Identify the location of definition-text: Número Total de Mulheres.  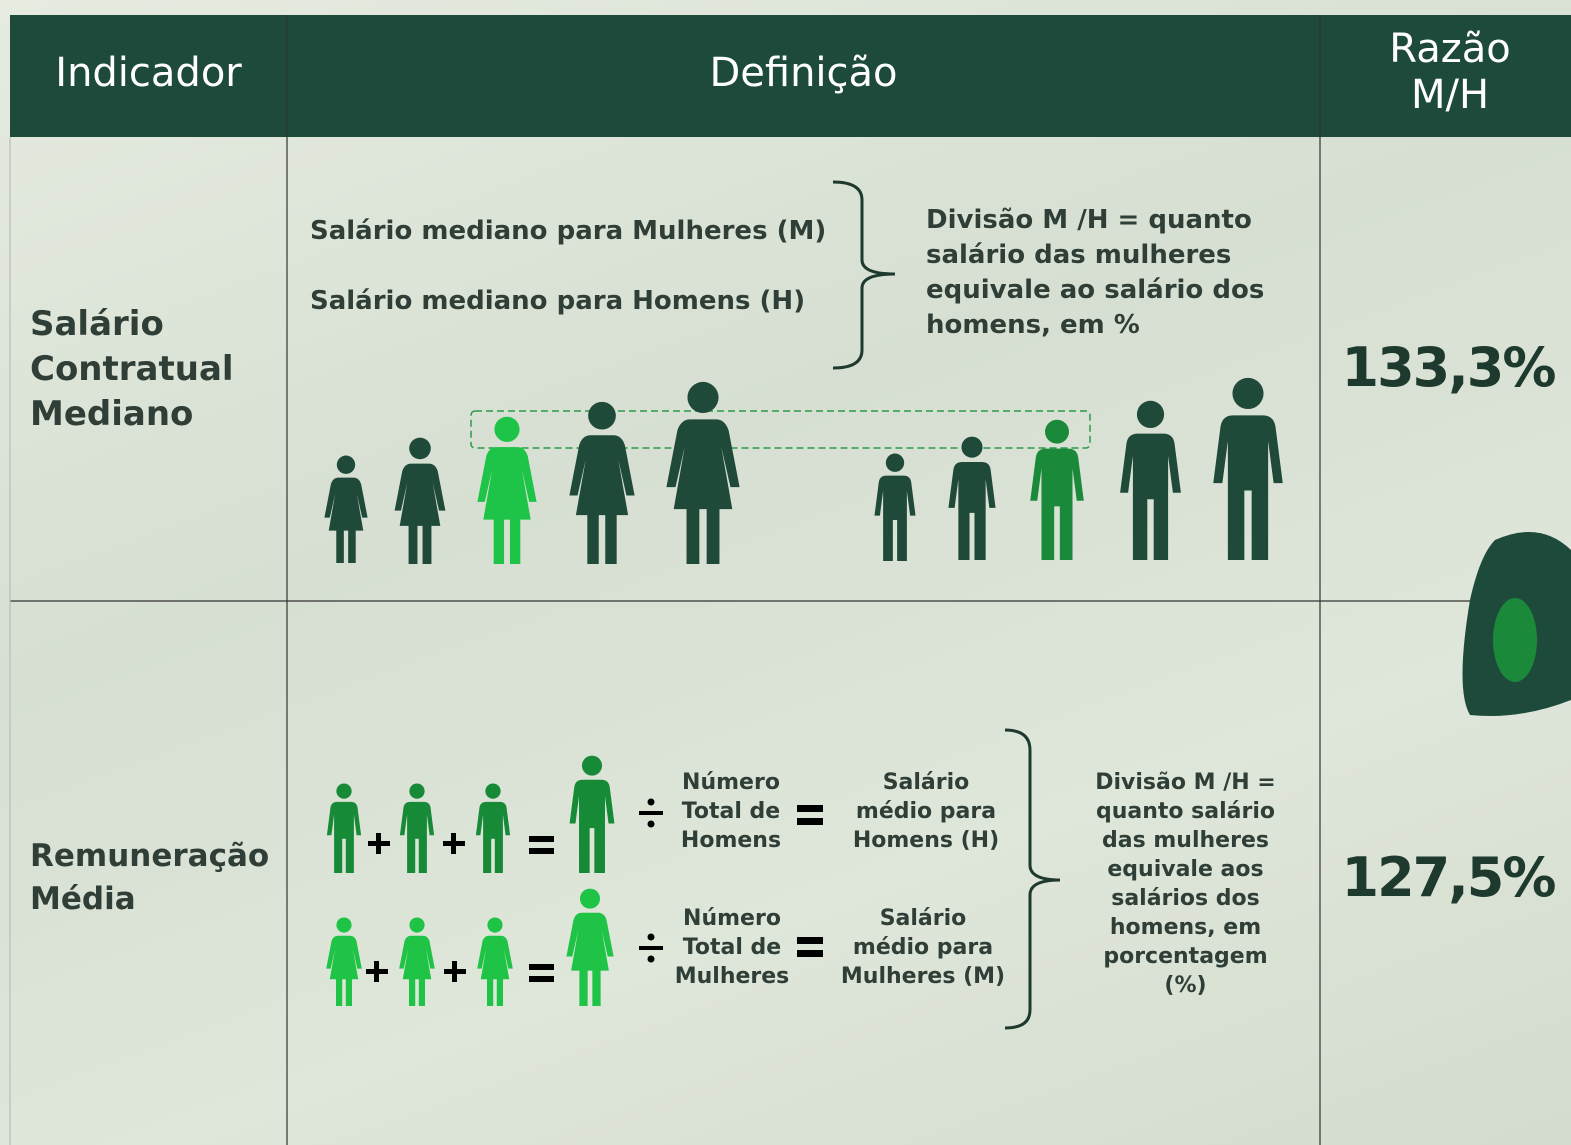
(732, 947).